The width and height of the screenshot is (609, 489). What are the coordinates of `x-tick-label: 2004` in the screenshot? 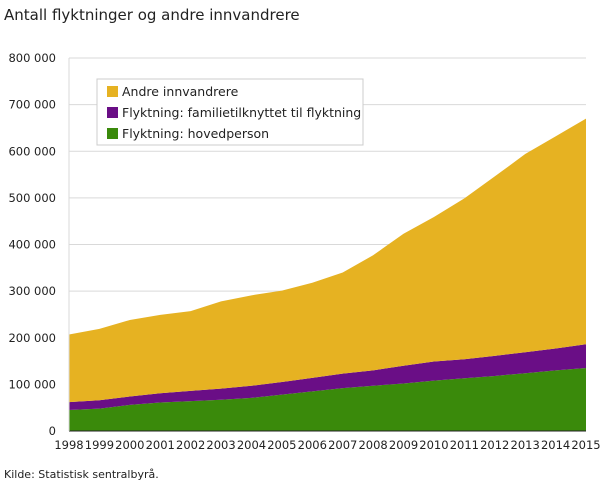 It's located at (251, 445).